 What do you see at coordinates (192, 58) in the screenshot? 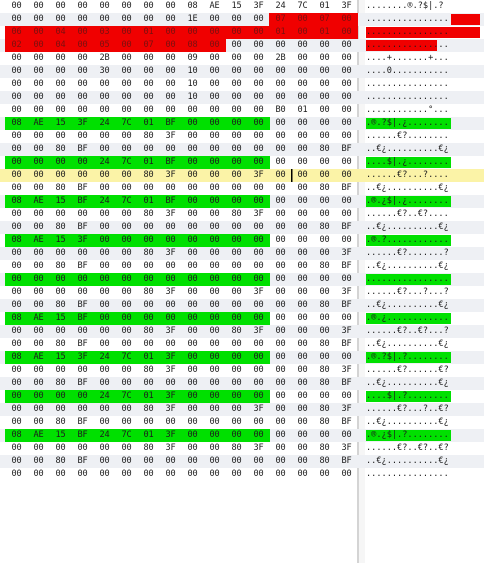
I see `hex-byte: 09` at bounding box center [192, 58].